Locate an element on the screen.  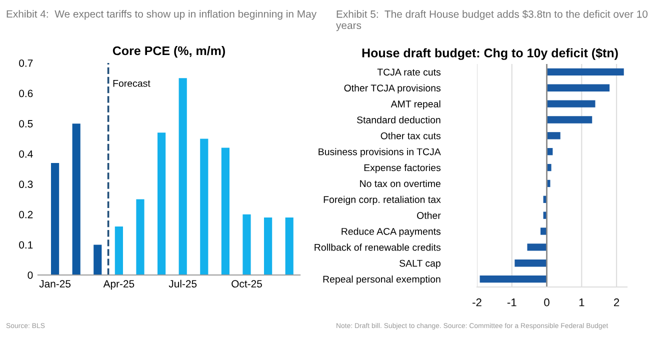
annotation: Forecast is located at coordinates (131, 83).